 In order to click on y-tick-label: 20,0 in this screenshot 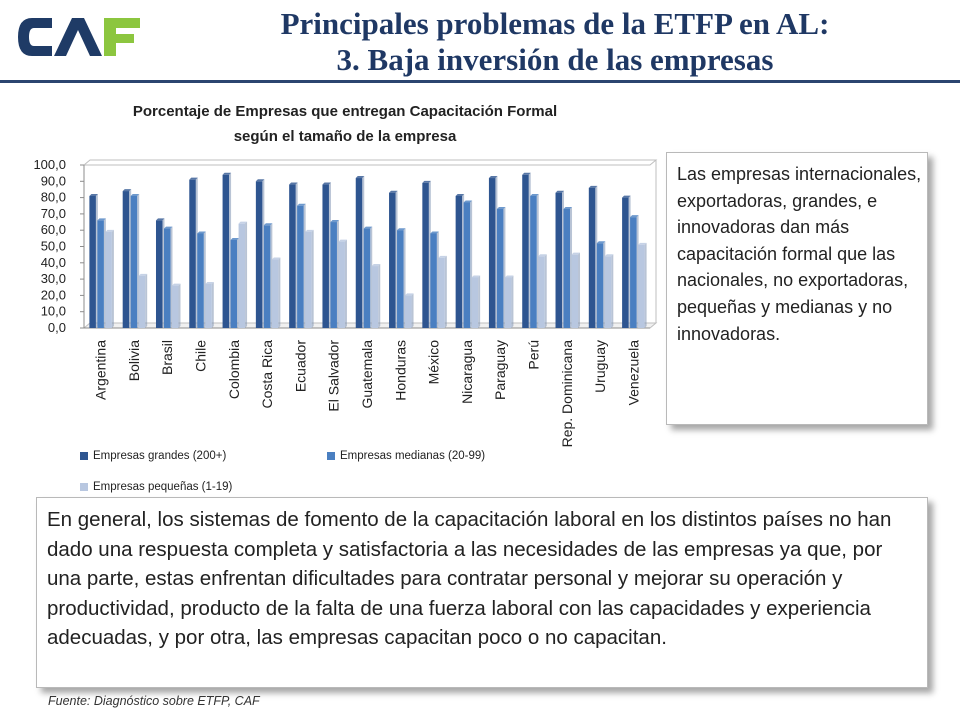, I will do `click(53, 294)`.